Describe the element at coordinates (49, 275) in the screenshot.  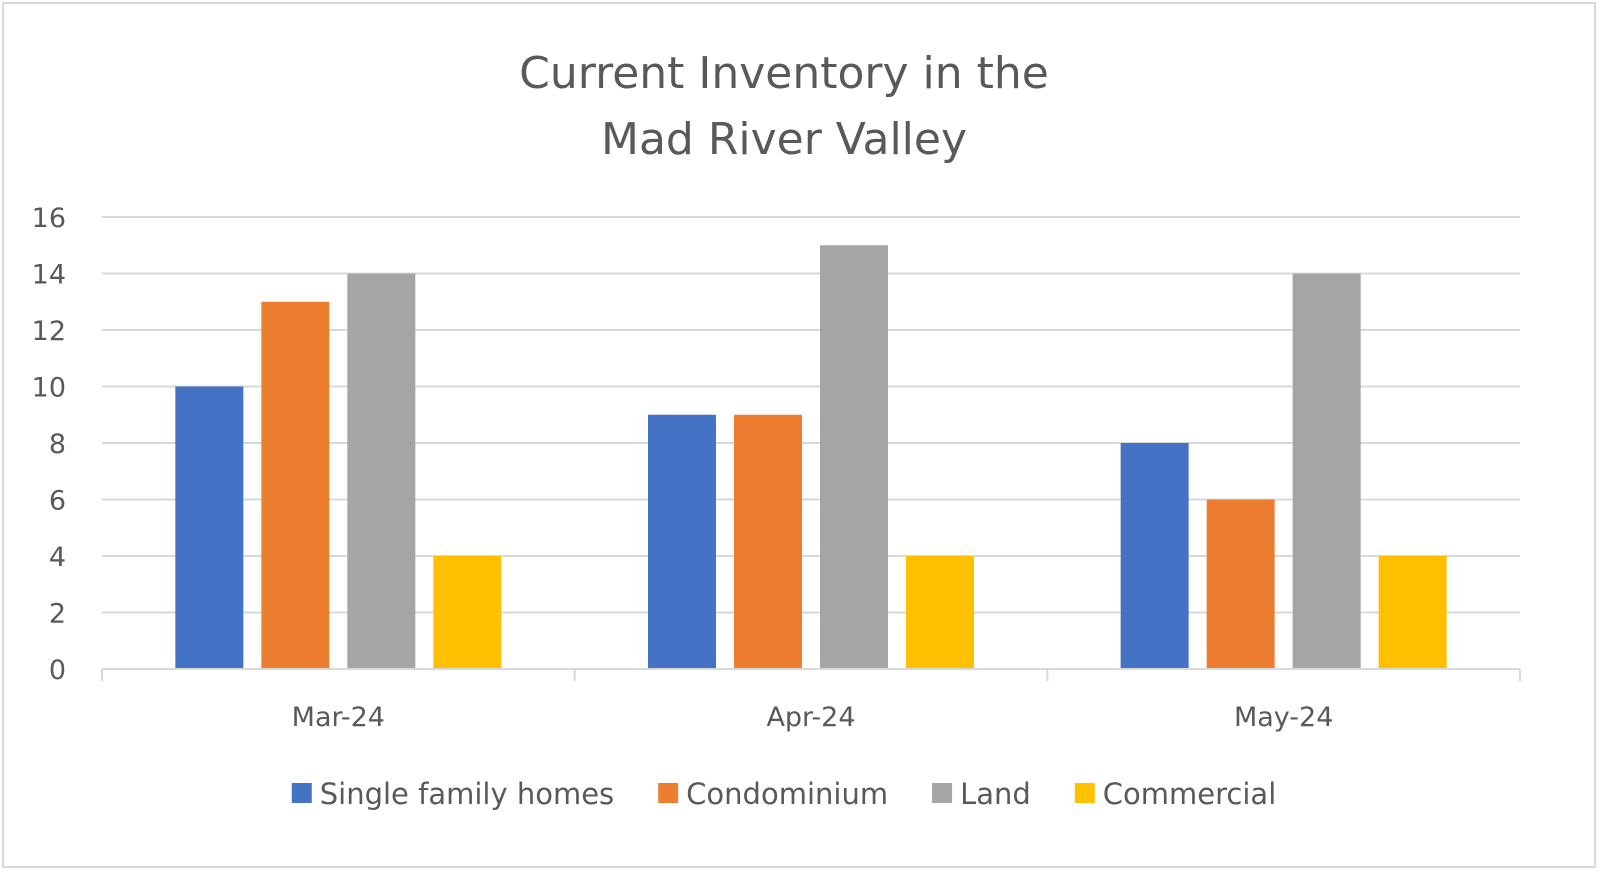
I see `y-tick-label: 14` at that location.